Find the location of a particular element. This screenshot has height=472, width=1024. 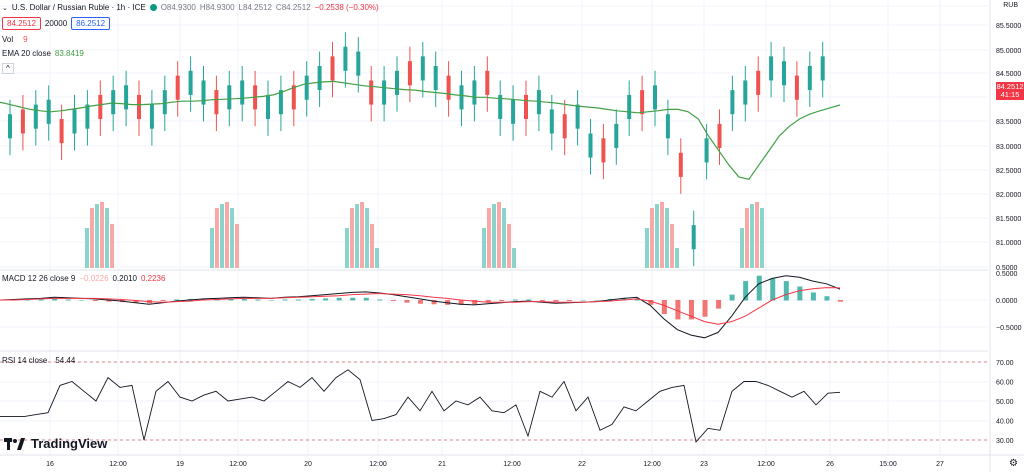

current-price-value: 84.2512 is located at coordinates (1010, 86).